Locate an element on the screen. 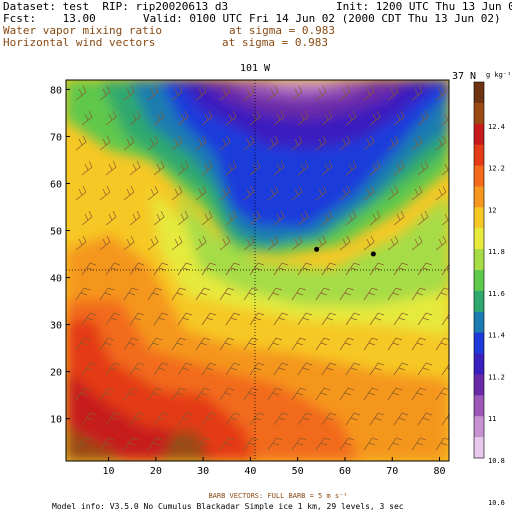  x-tick-label: 10 is located at coordinates (109, 471).